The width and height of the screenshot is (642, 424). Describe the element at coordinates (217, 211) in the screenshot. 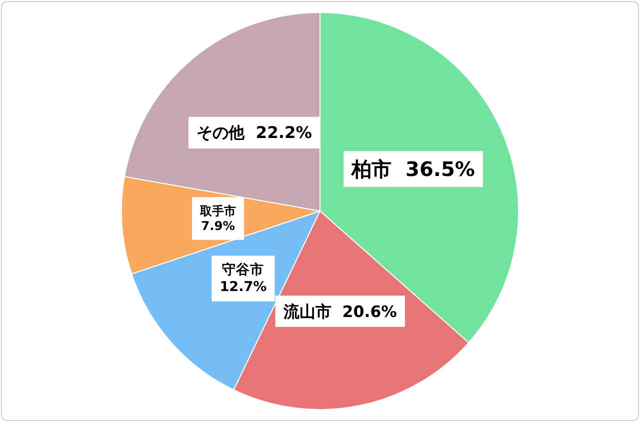

I see `slice-label: 取手市` at that location.